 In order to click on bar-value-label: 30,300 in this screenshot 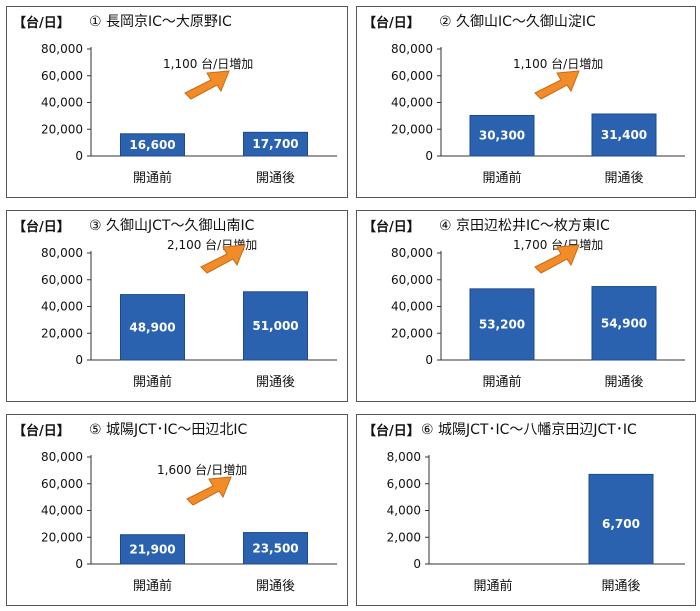, I will do `click(502, 136)`.